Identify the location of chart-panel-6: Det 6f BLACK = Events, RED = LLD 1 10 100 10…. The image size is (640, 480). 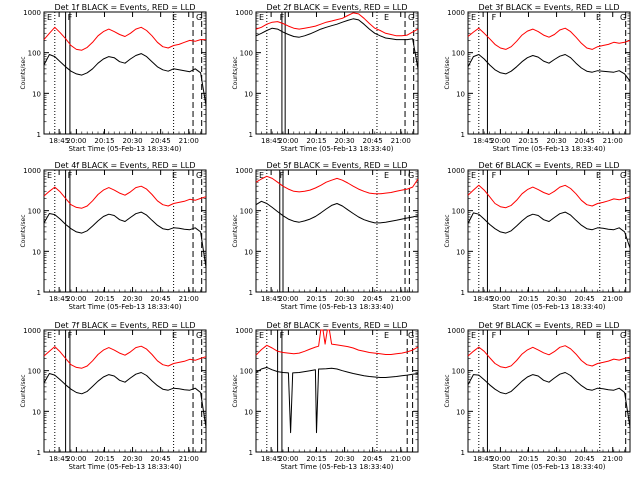
(537, 236).